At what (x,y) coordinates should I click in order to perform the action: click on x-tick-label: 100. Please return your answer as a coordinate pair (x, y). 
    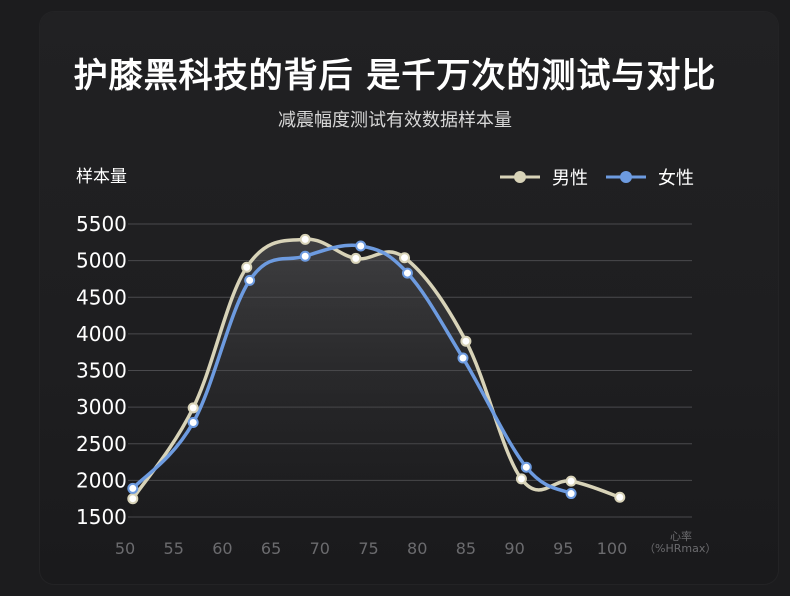
    Looking at the image, I should click on (612, 548).